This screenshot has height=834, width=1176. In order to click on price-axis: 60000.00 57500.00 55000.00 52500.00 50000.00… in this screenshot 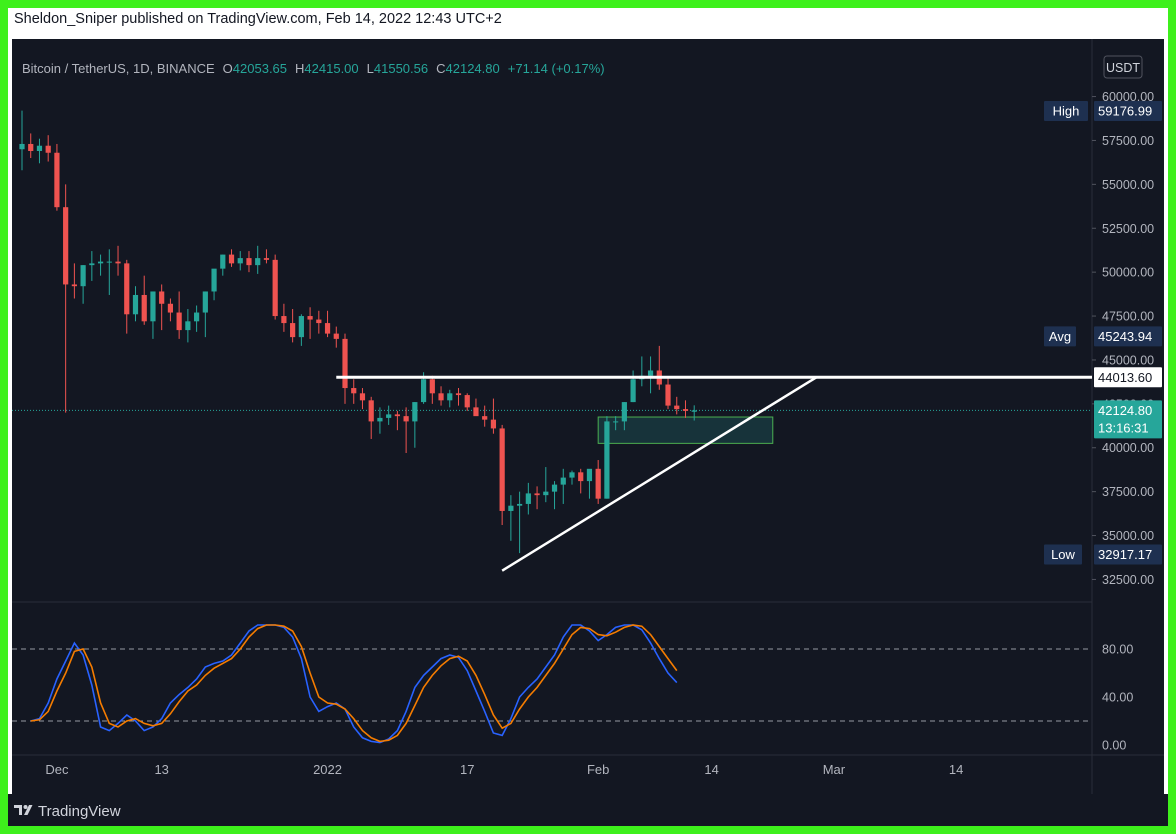, I will do `click(1103, 338)`.